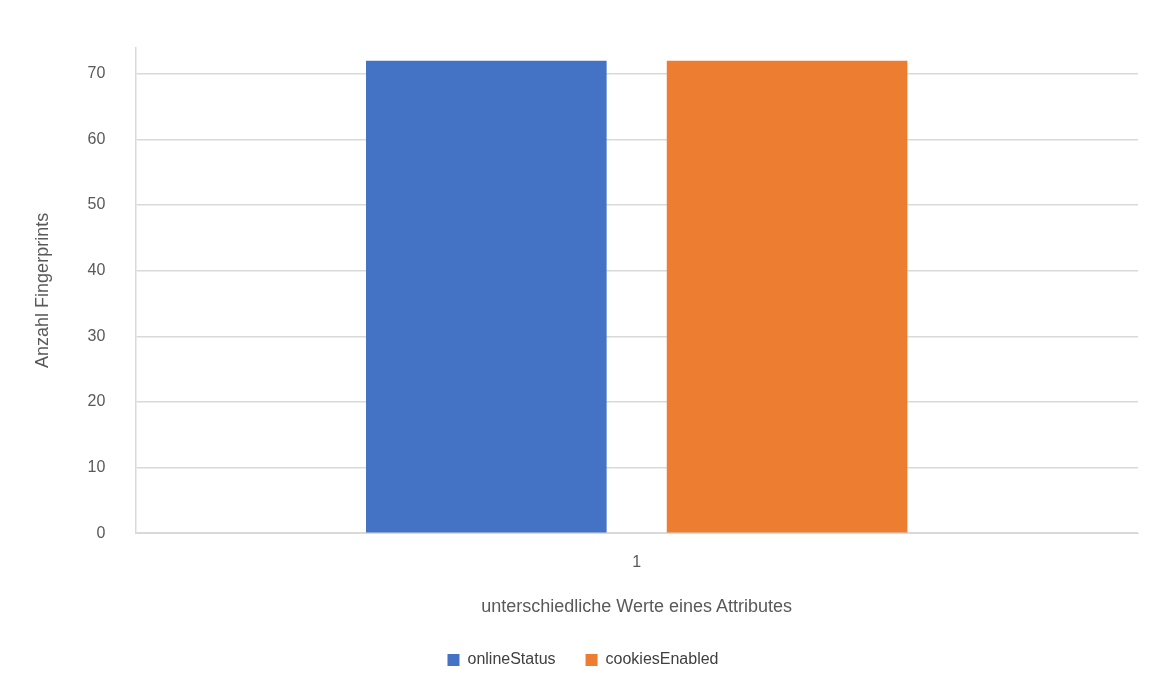 This screenshot has width=1168, height=697. What do you see at coordinates (662, 659) in the screenshot?
I see `legend-label: cookiesEnabled` at bounding box center [662, 659].